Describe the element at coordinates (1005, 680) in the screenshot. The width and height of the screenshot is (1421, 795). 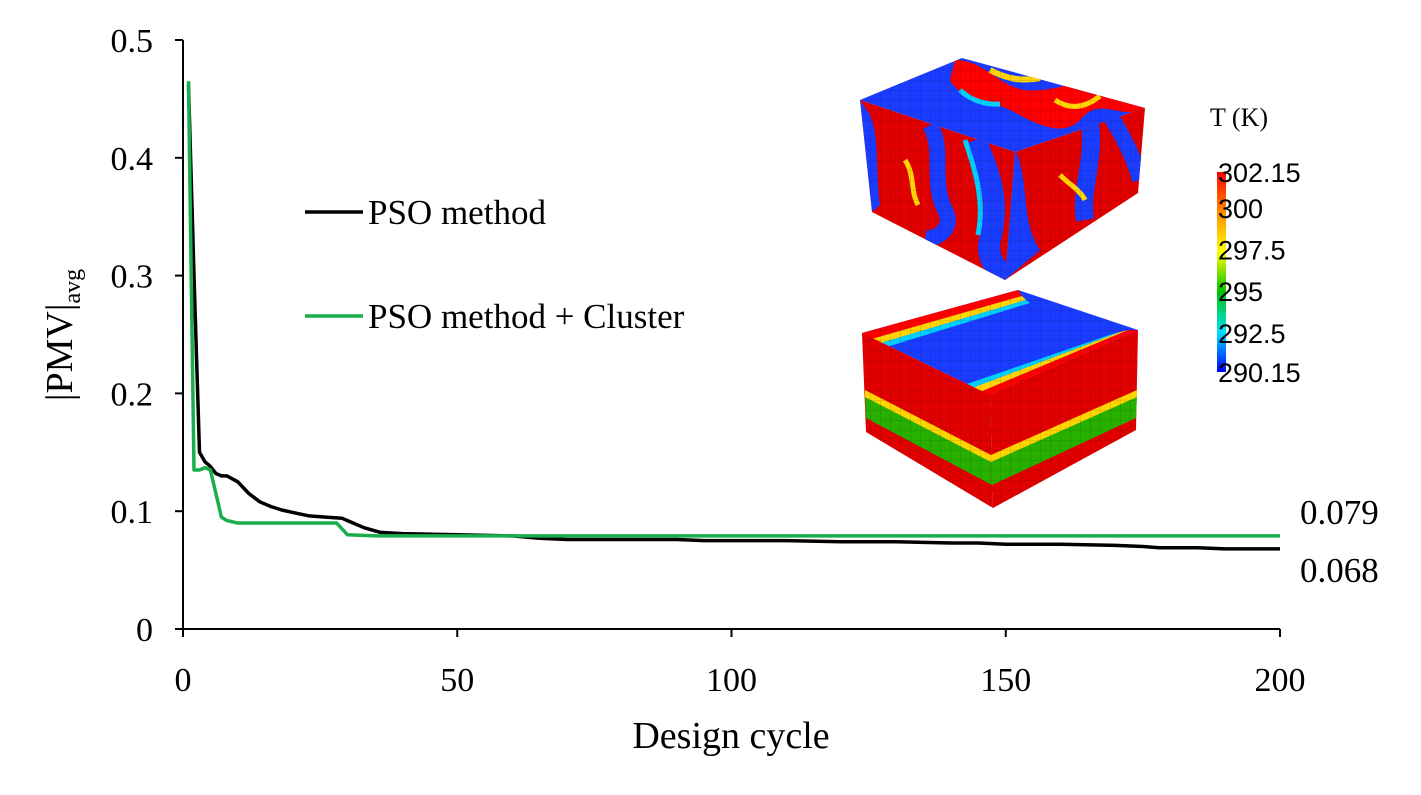
I see `x-tick-label: 150` at that location.